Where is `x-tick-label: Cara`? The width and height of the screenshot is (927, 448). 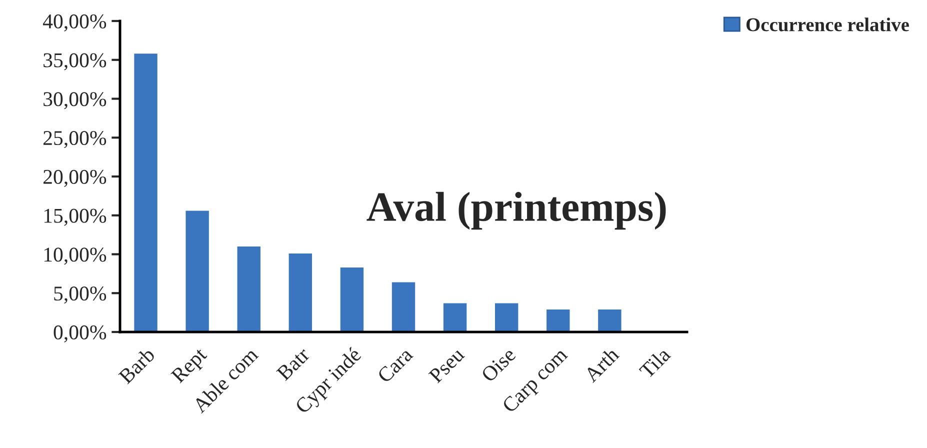
x-tick-label: Cara is located at coordinates (395, 365).